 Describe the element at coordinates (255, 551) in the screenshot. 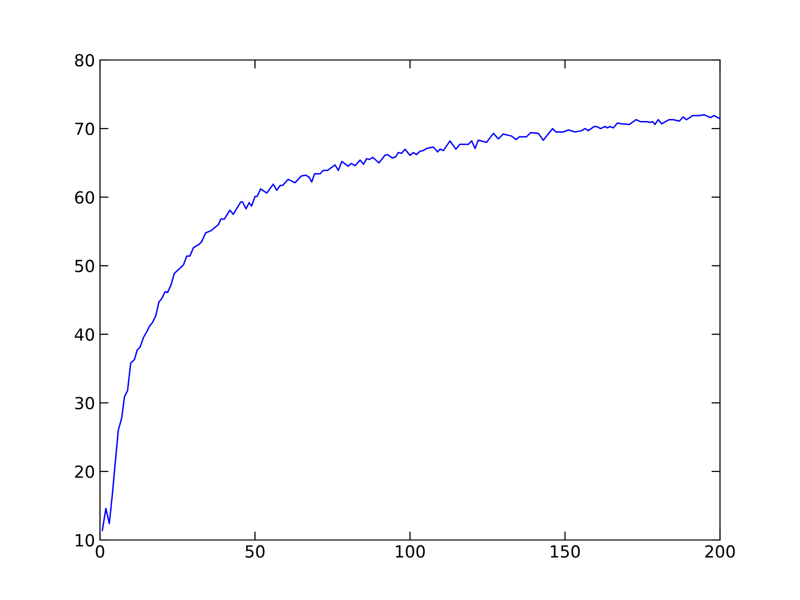

I see `x-tick-label: 50` at that location.